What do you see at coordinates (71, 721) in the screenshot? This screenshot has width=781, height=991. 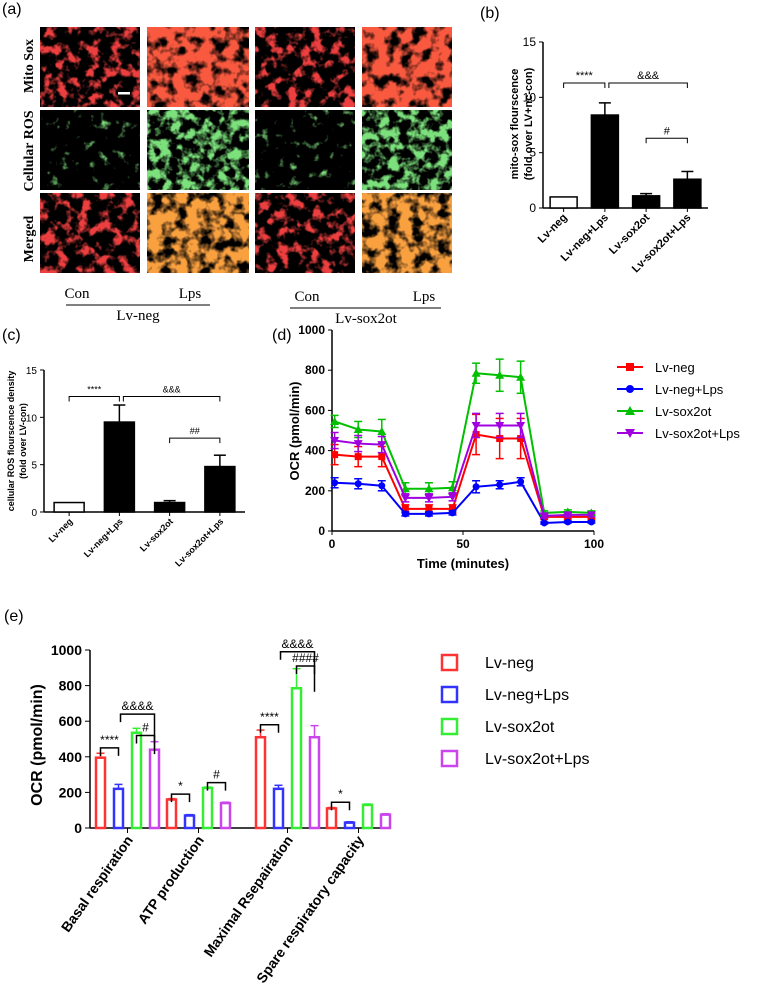 I see `y-tick-label: 600` at bounding box center [71, 721].